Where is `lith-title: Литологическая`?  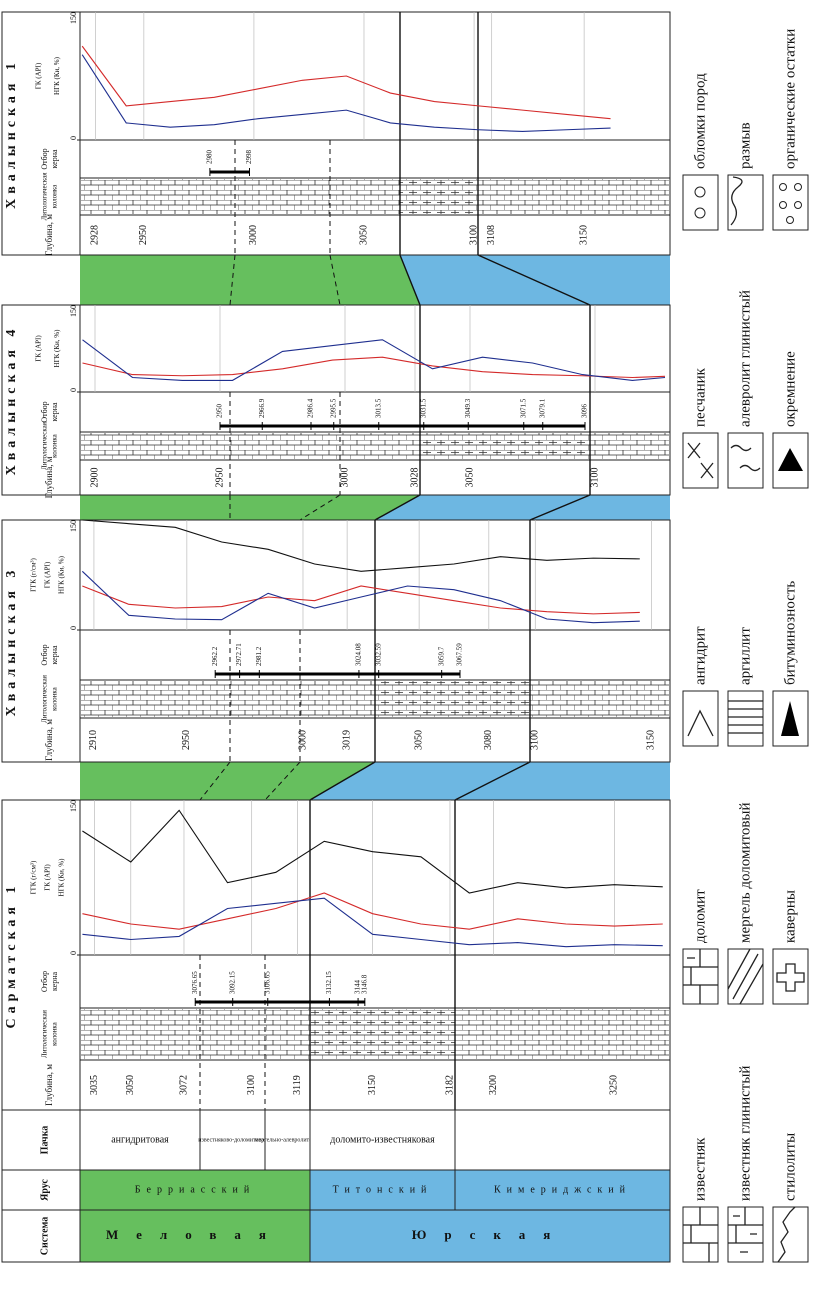 lith-title: Литологическая is located at coordinates (45, 196).